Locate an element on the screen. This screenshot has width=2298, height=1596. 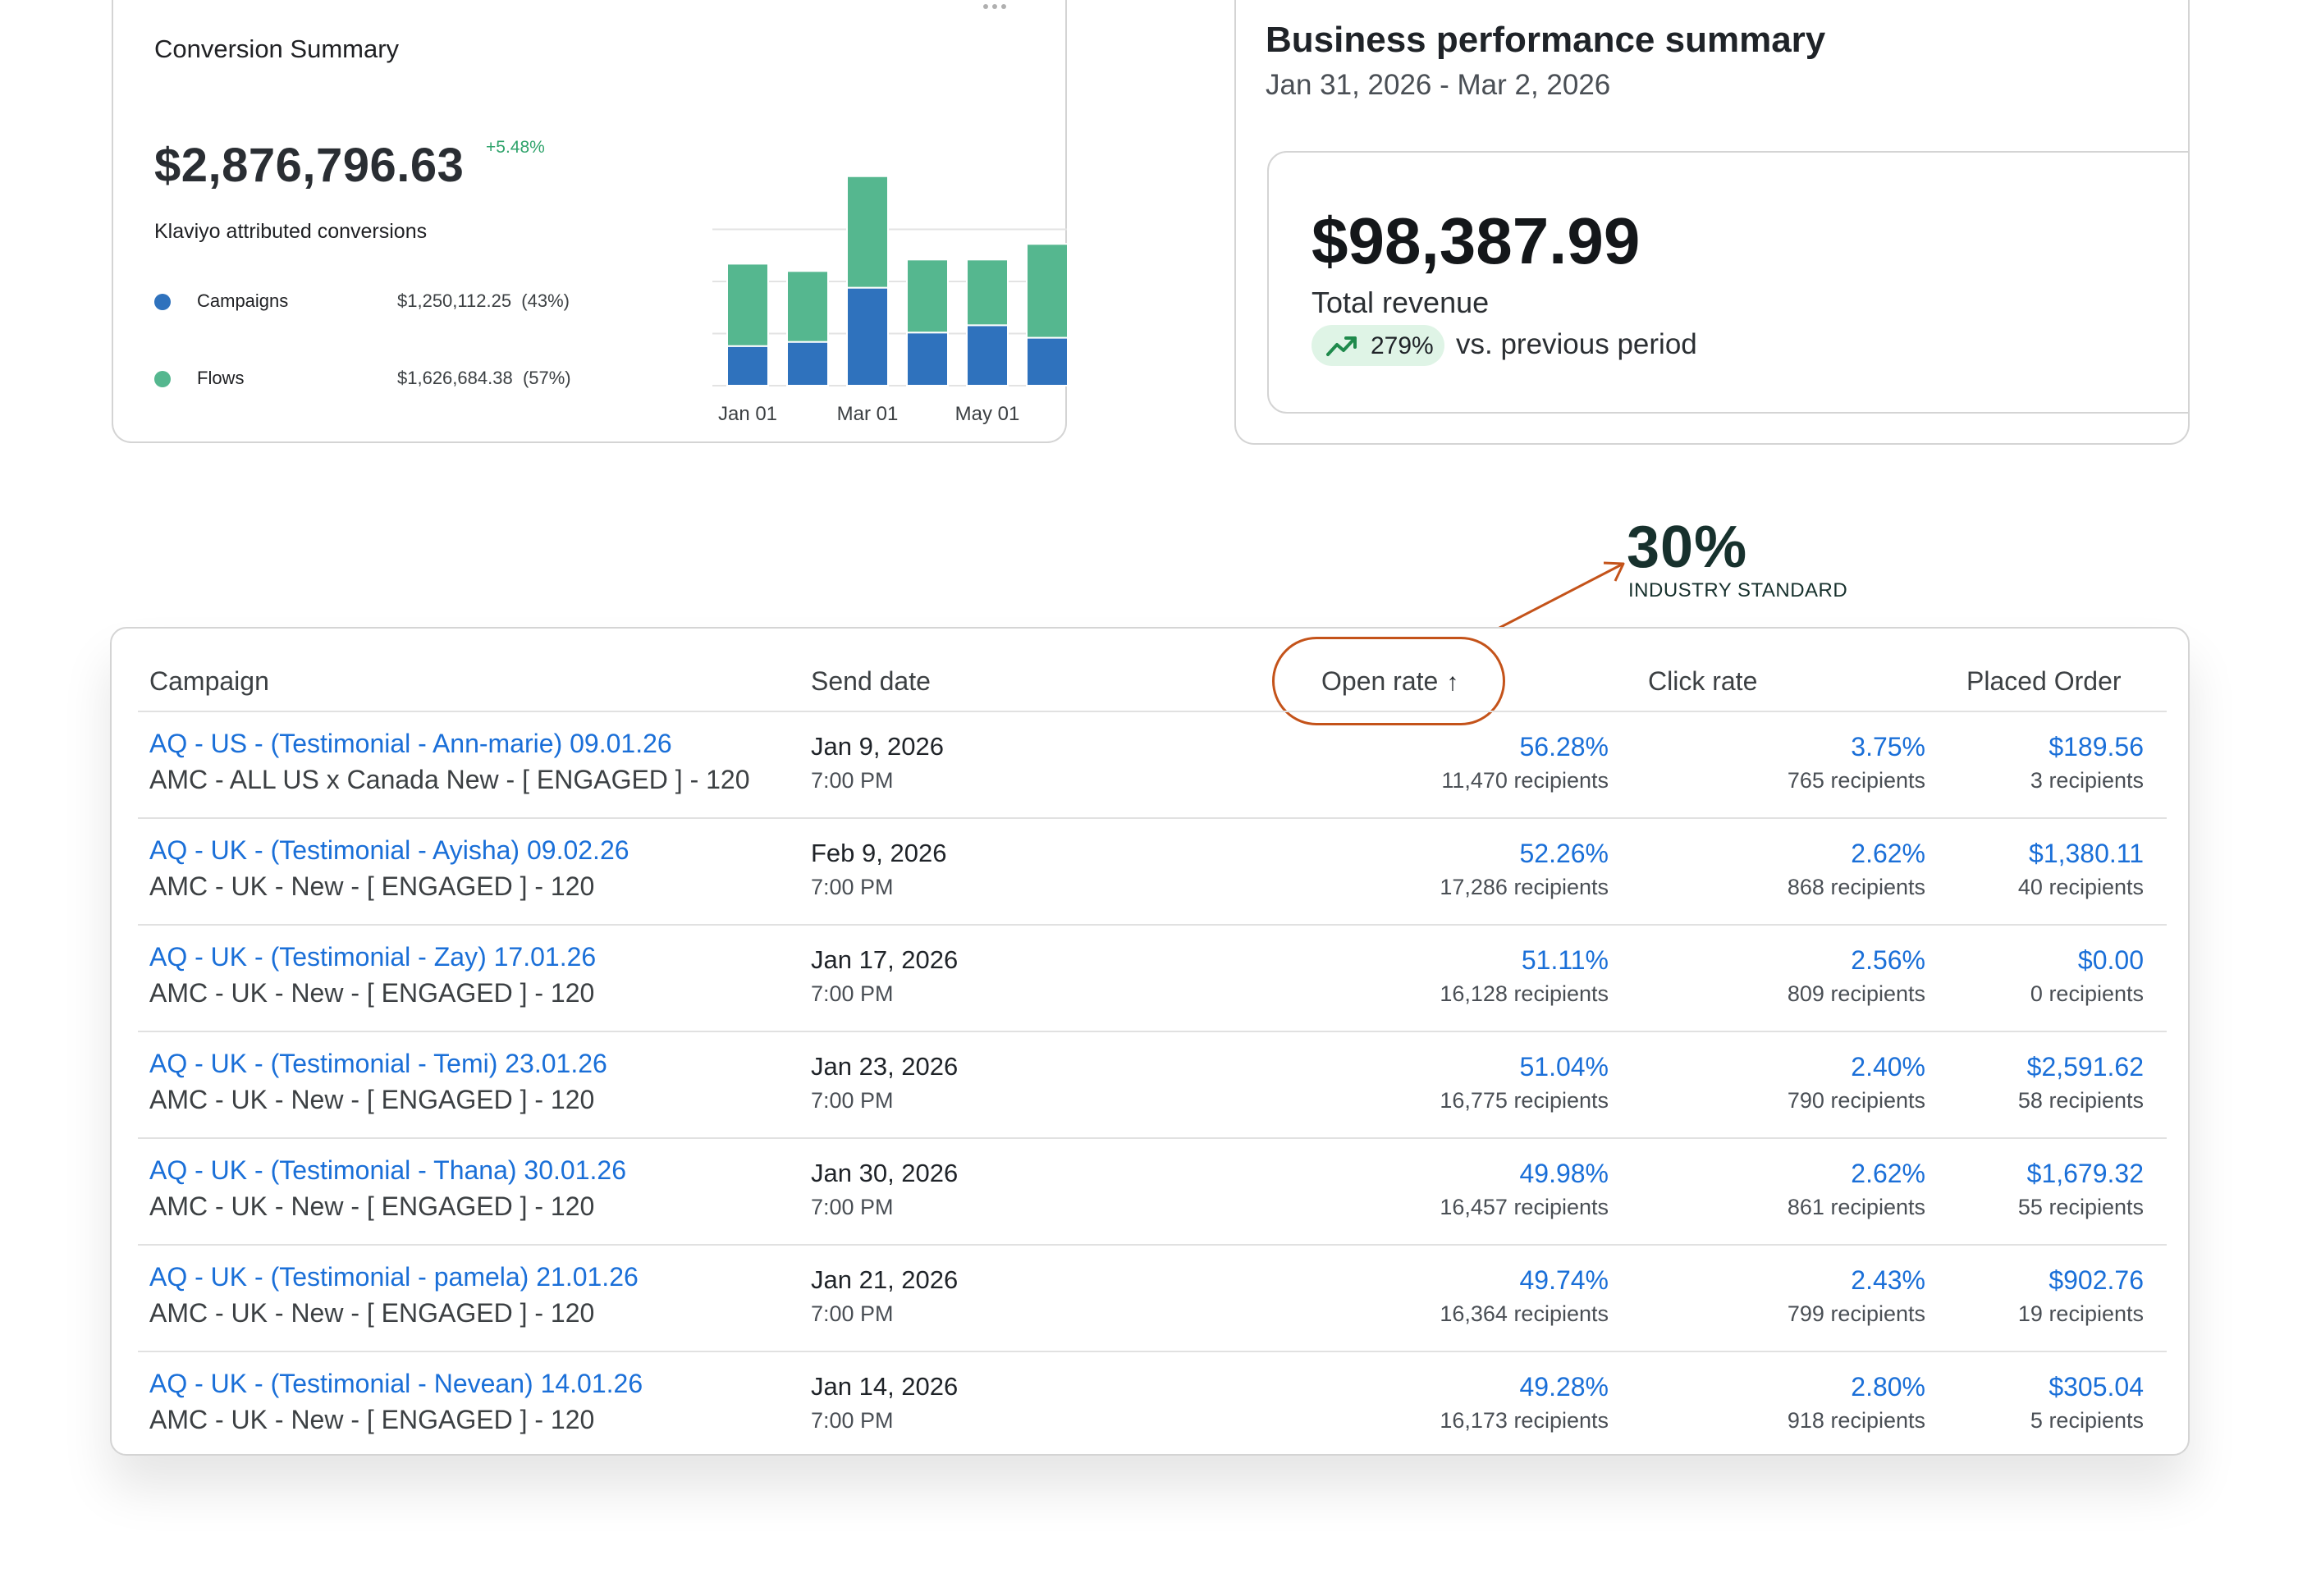
column-header-placed-order: Placed Order is located at coordinates (2044, 681).